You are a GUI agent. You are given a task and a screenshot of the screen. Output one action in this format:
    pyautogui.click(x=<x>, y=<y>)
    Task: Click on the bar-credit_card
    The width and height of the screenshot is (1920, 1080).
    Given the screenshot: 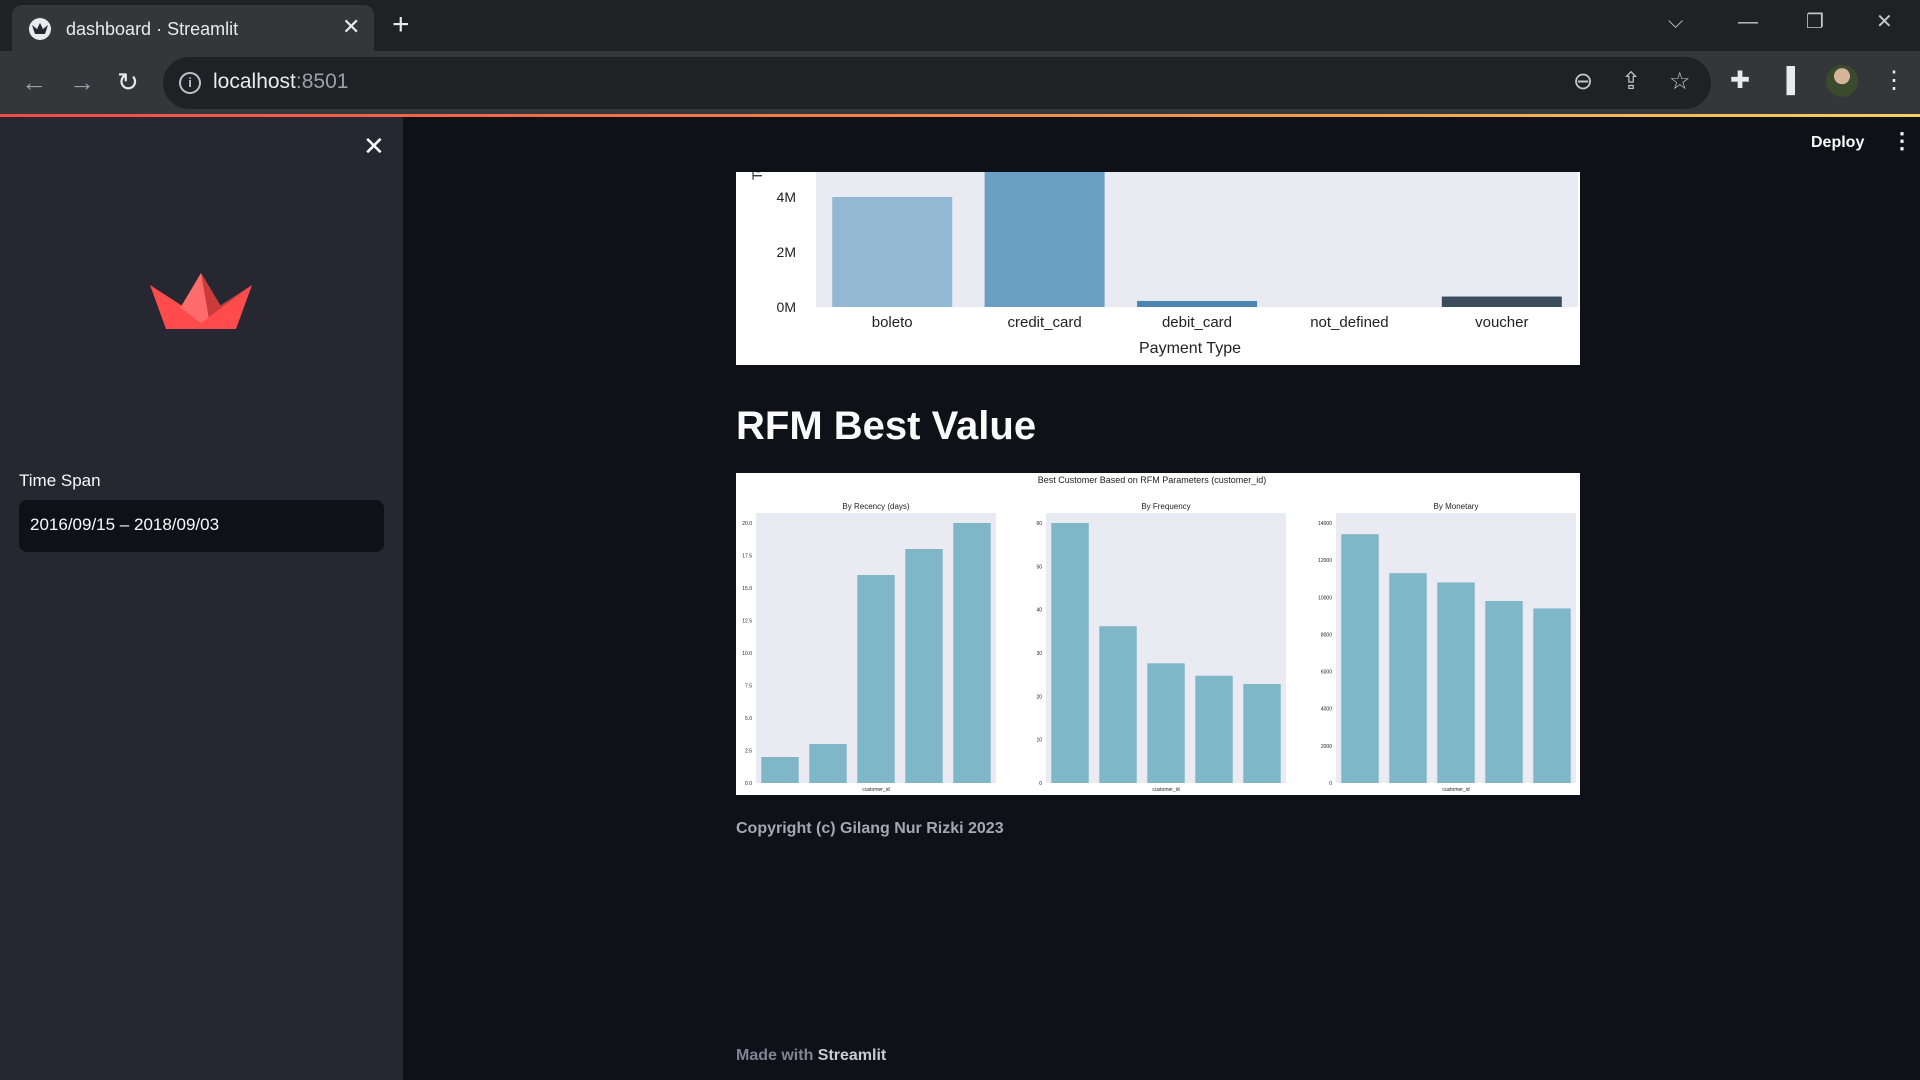 What is the action you would take?
    pyautogui.click(x=1044, y=239)
    